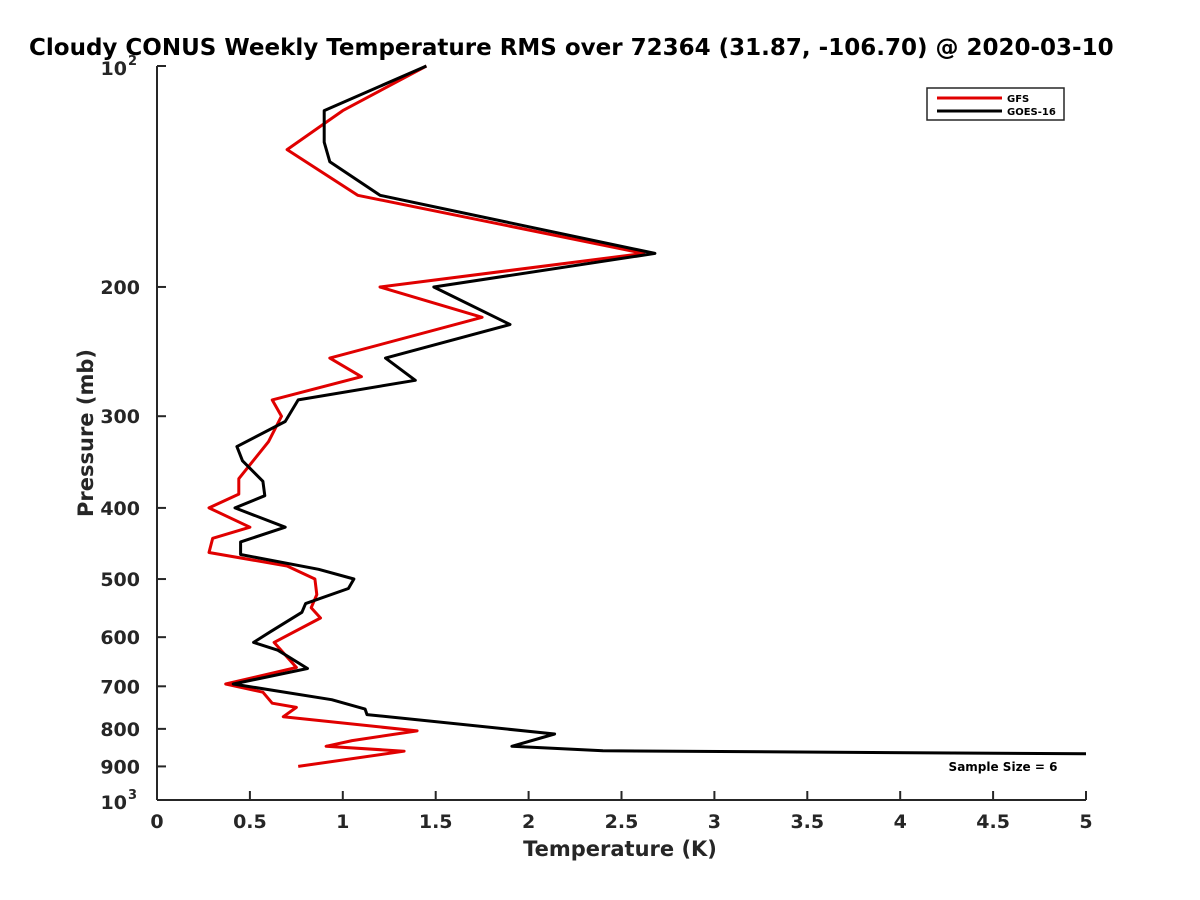  Describe the element at coordinates (120, 417) in the screenshot. I see `y-tick-label: 300` at that location.